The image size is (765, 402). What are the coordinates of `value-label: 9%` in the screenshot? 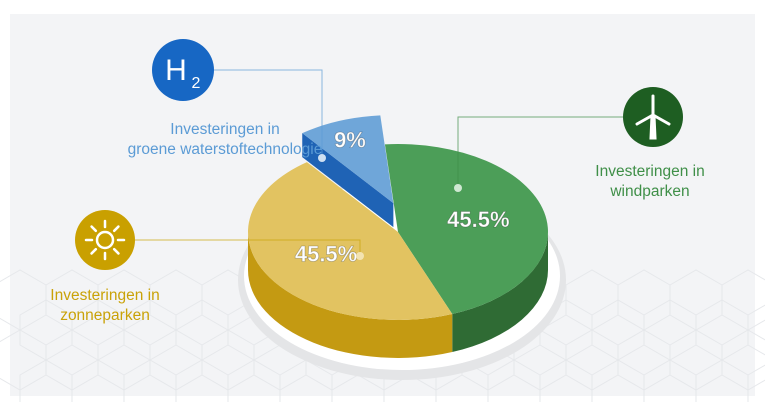 It's located at (350, 139).